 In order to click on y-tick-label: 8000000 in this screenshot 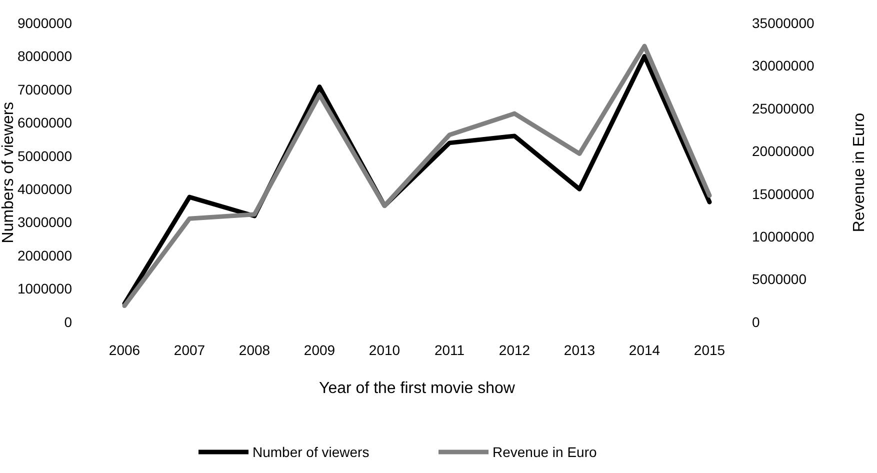, I will do `click(44, 56)`.